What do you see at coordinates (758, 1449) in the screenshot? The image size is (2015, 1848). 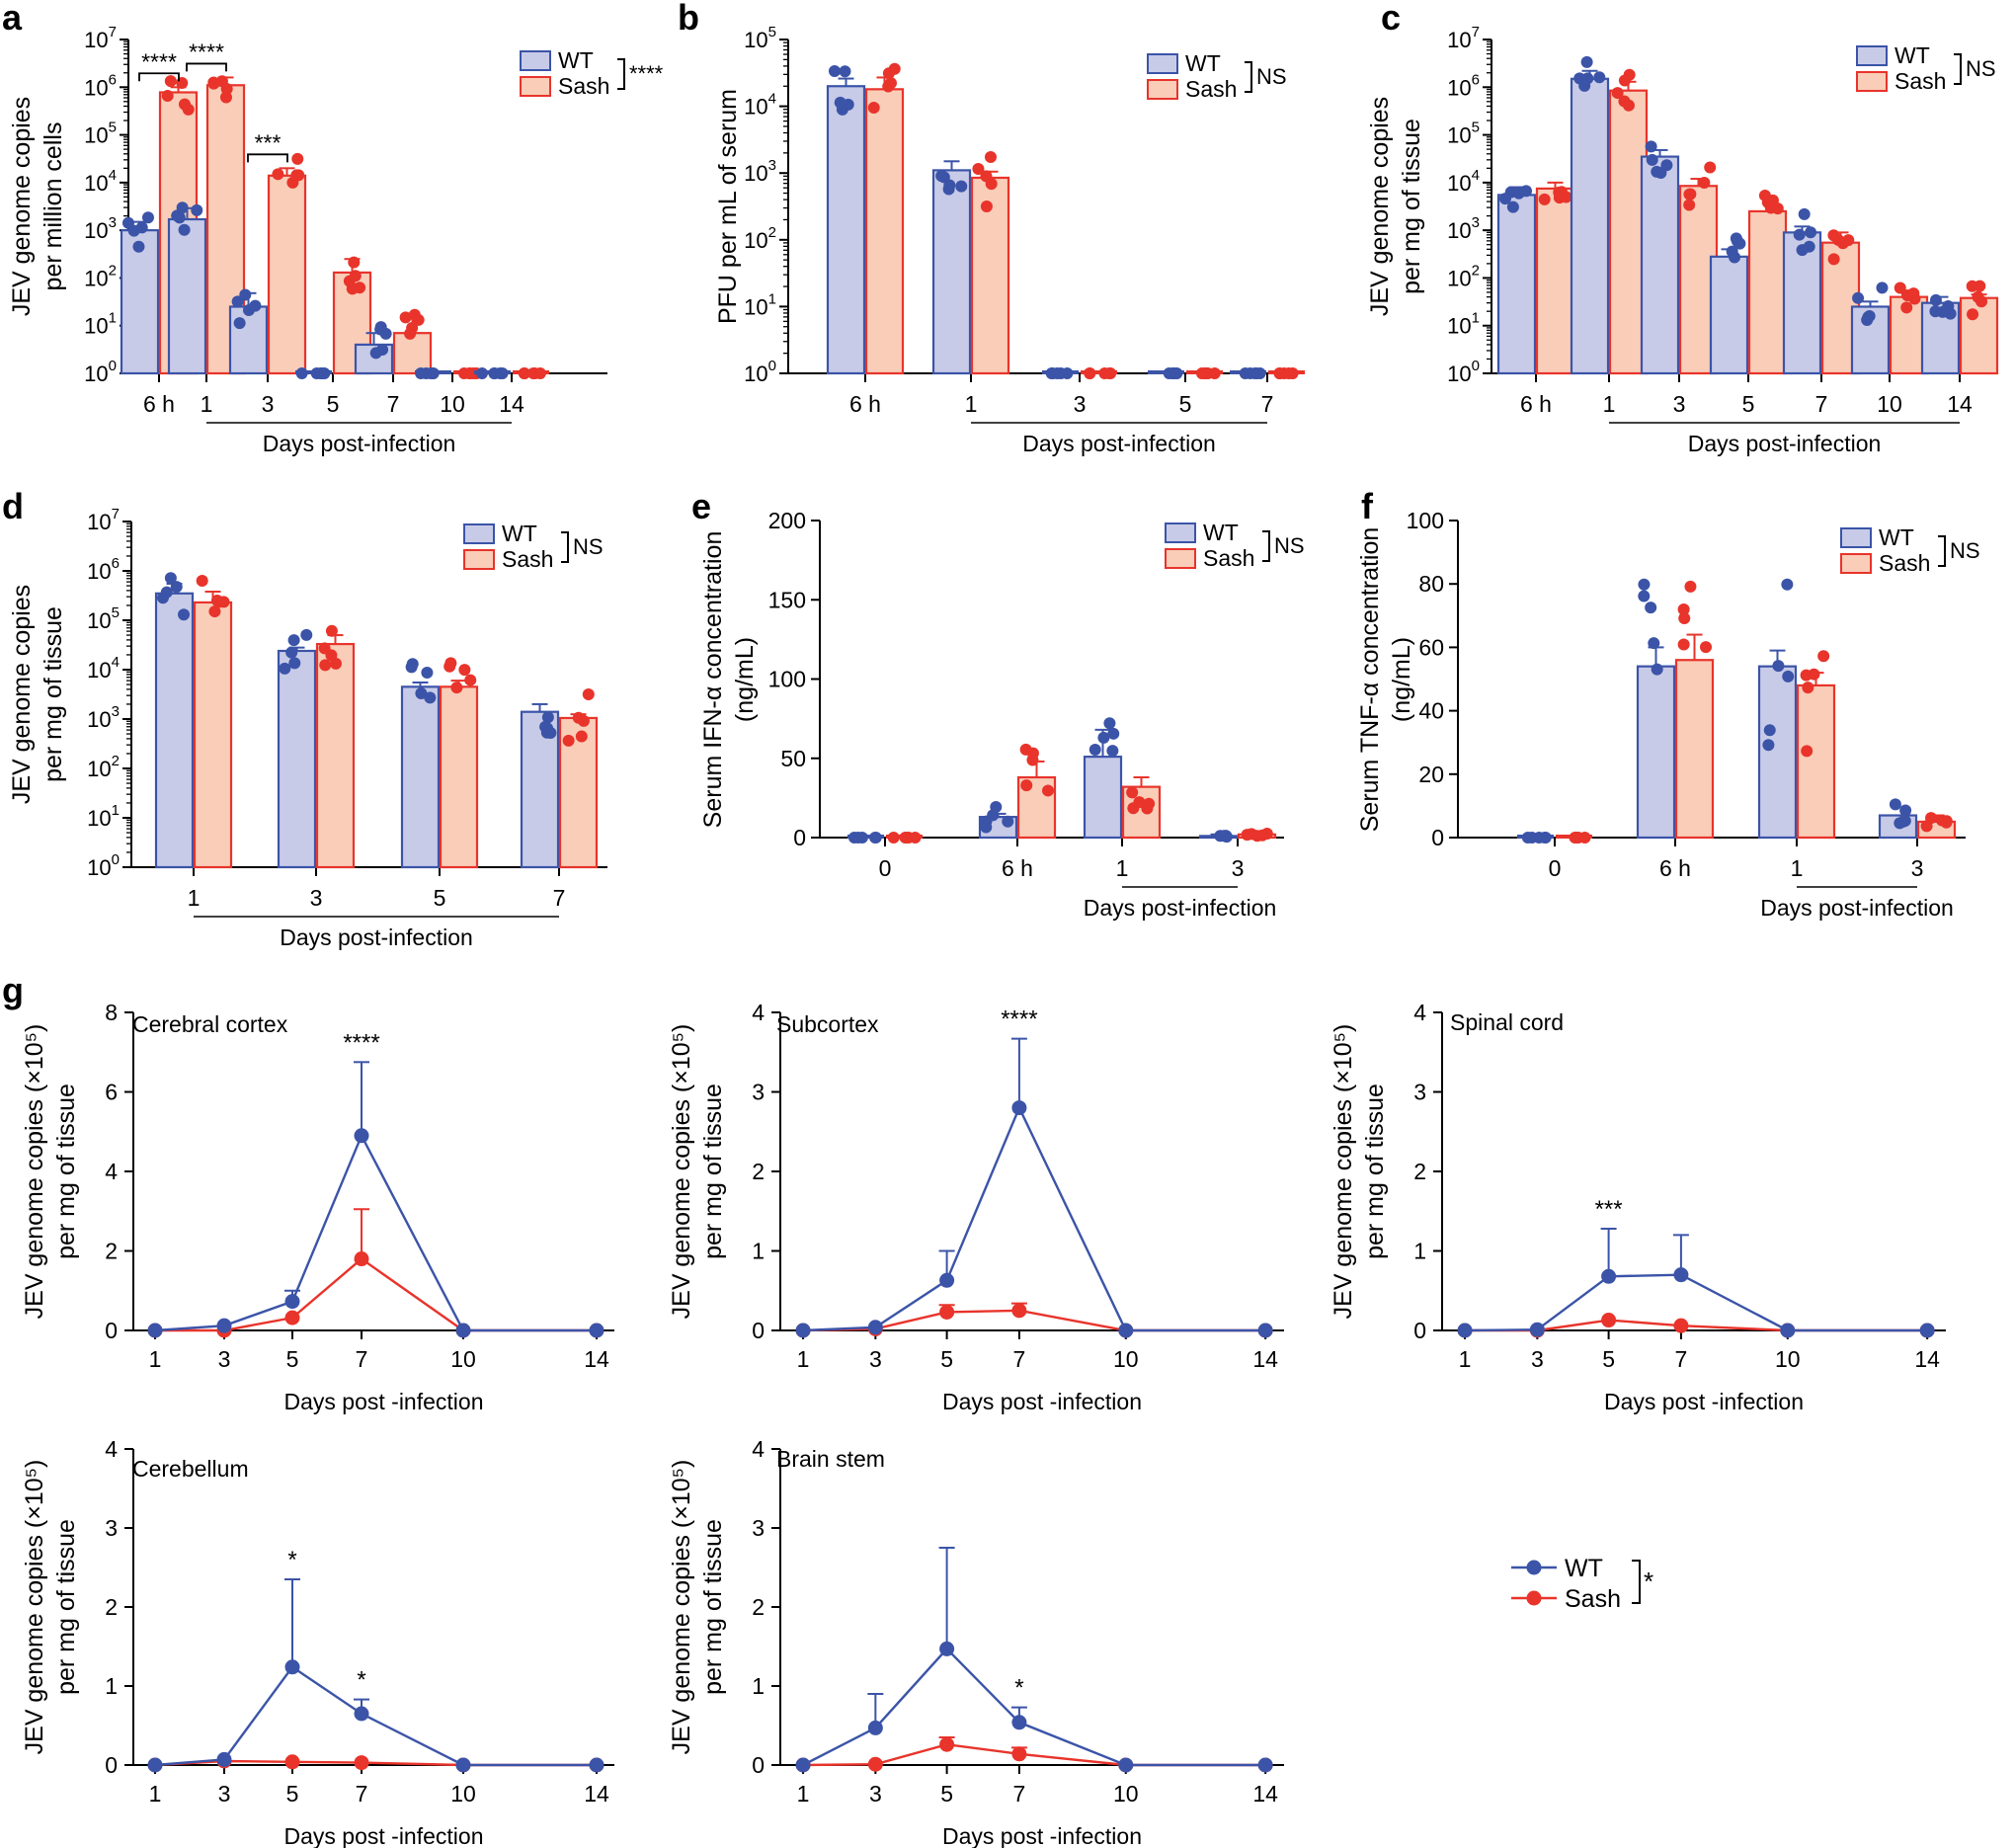 I see `panel-g4-y-tick-label: 4` at bounding box center [758, 1449].